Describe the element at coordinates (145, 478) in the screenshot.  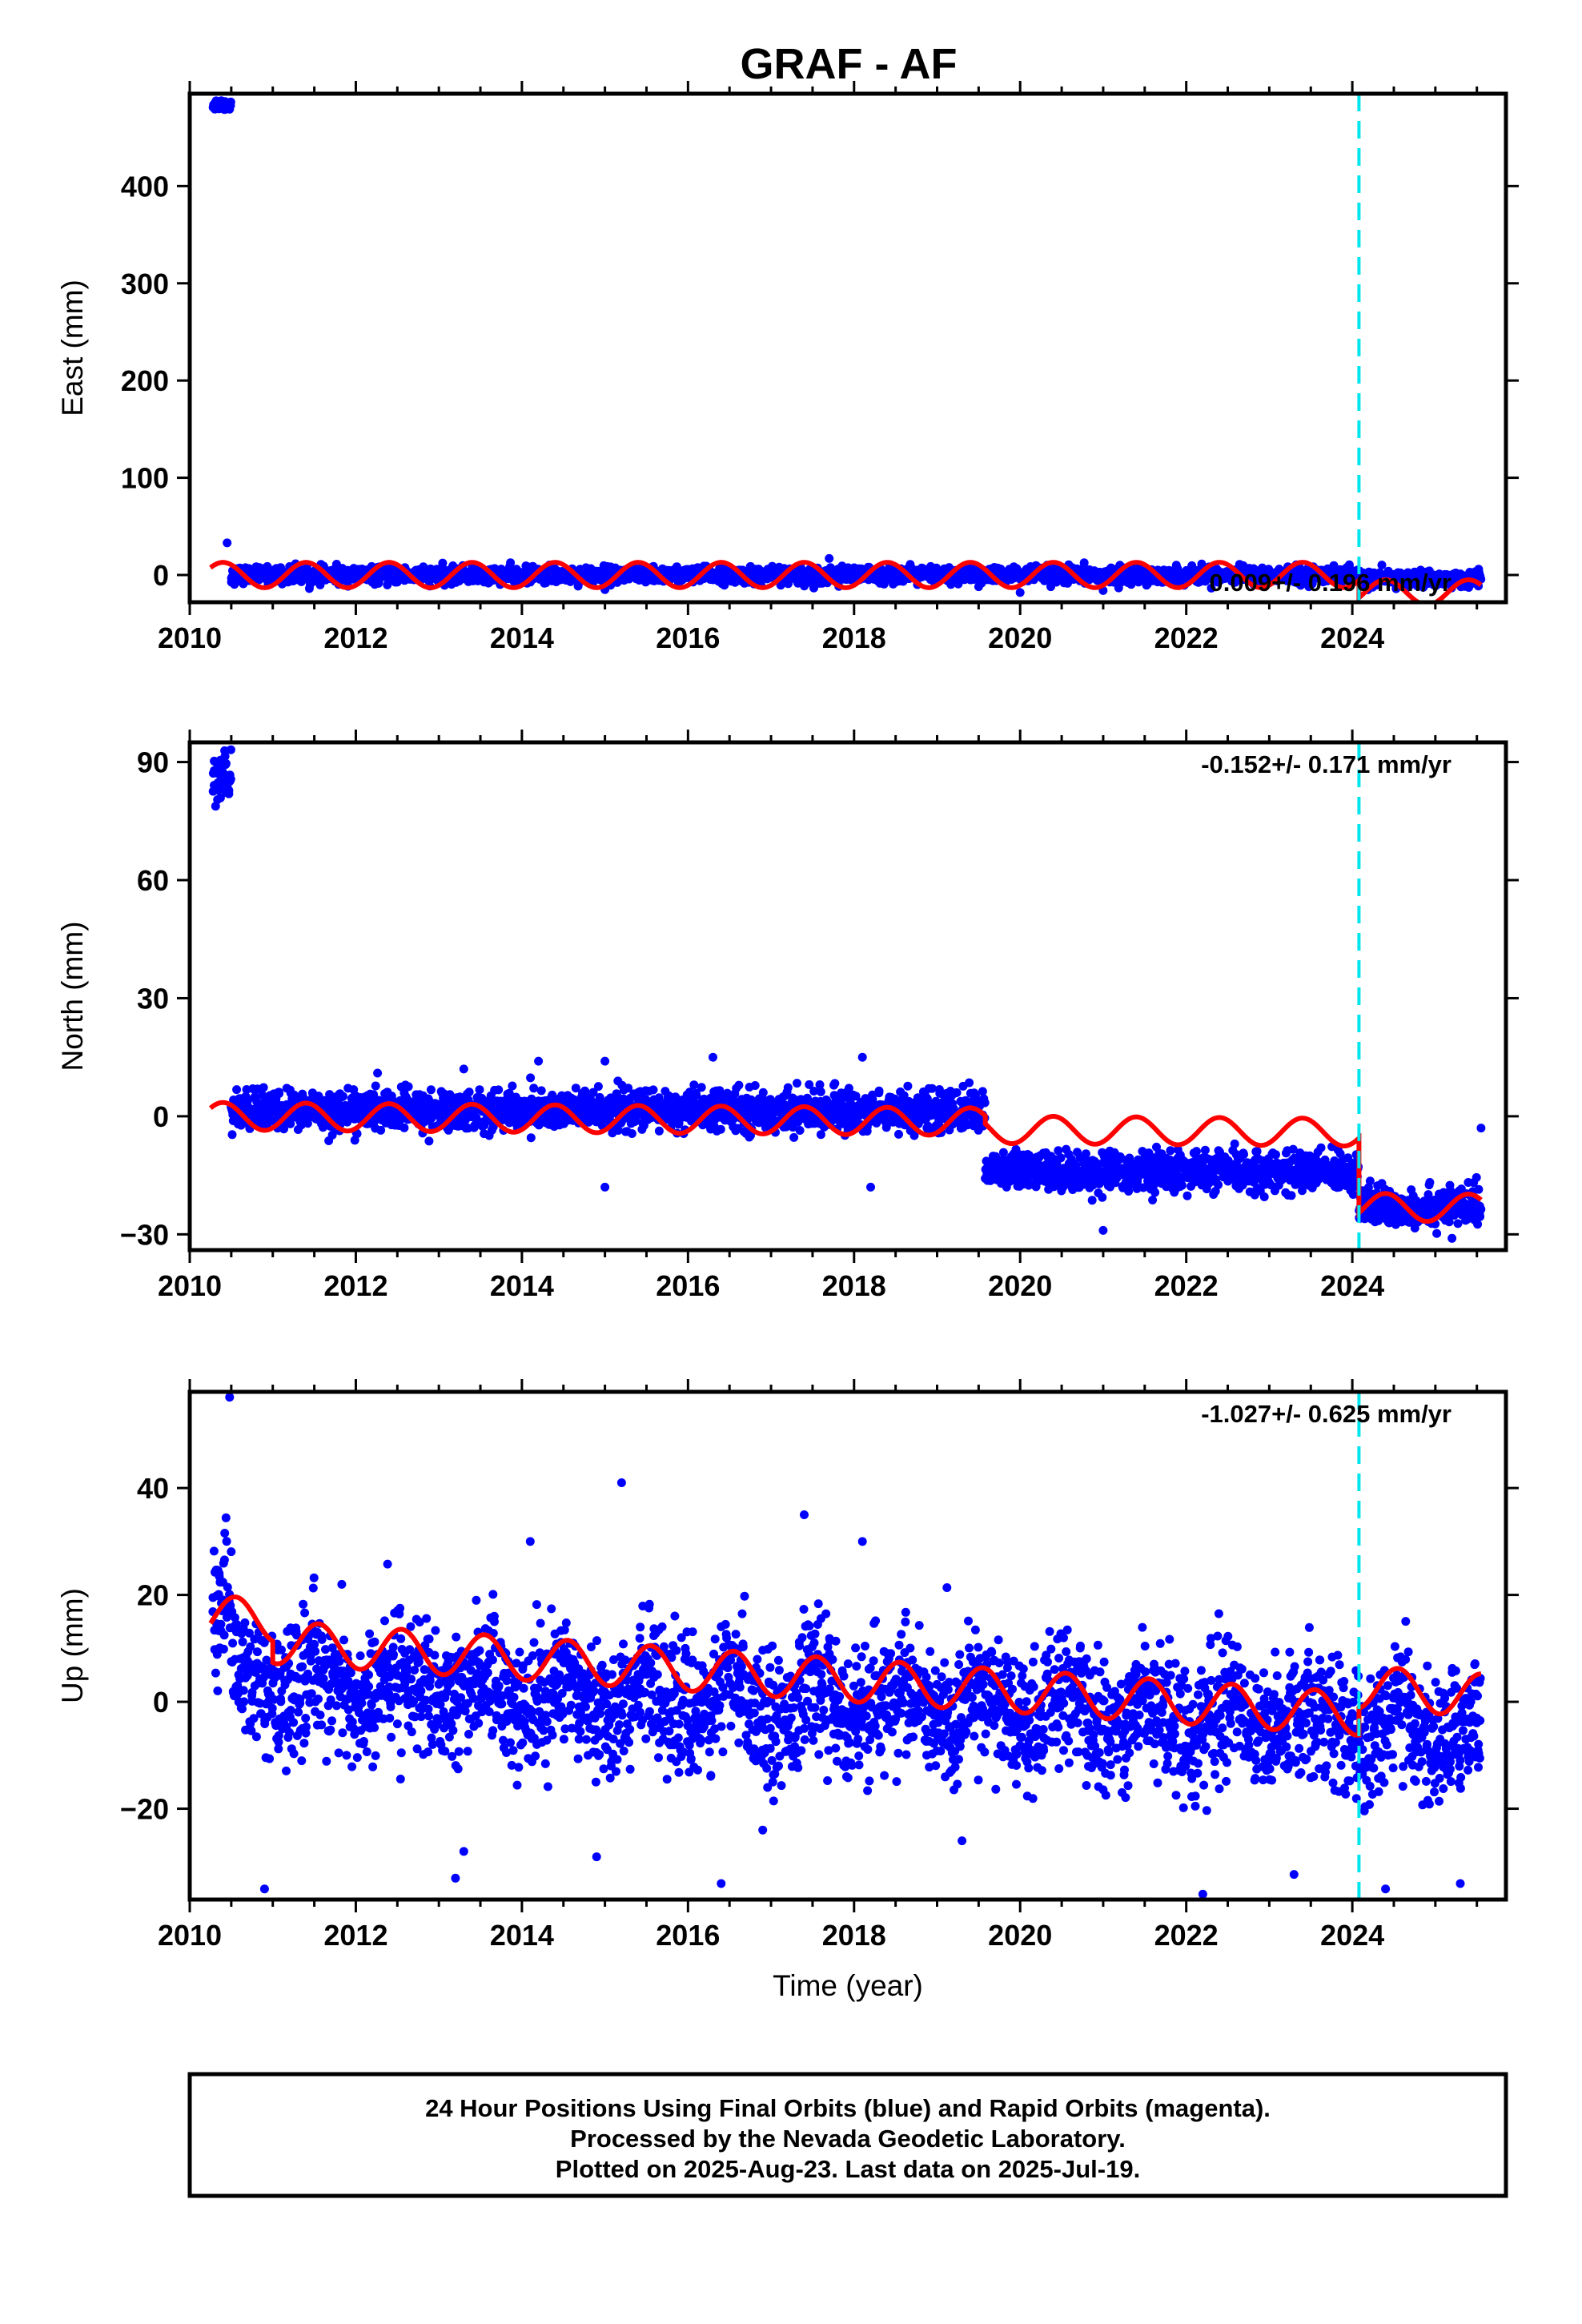
I see `east-y-tick-label: 100` at that location.